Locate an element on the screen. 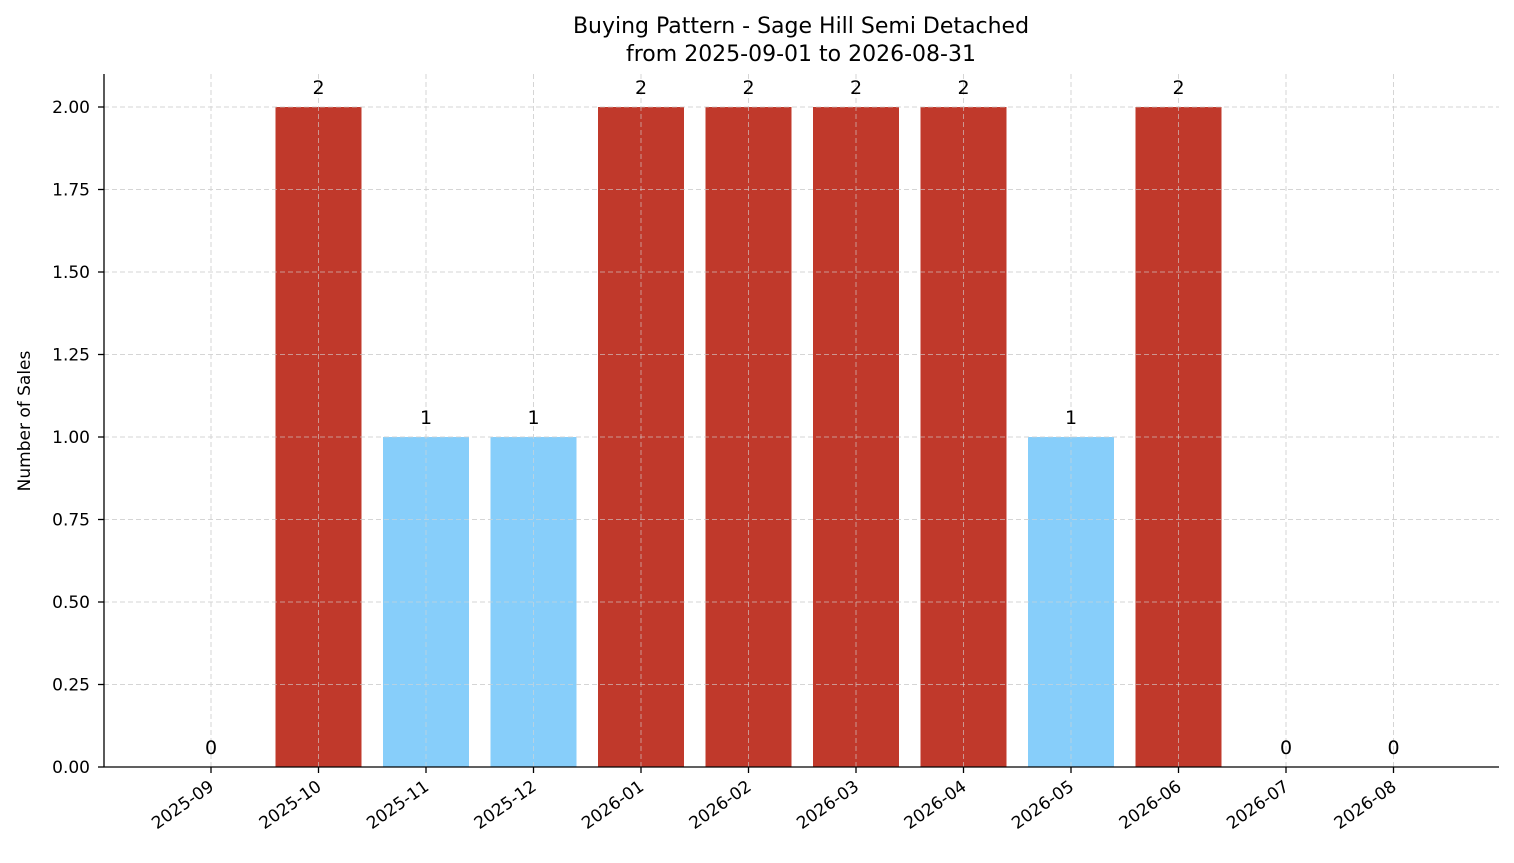 The height and width of the screenshot is (863, 1514). y-axis-label: Number of Sales is located at coordinates (25, 420).